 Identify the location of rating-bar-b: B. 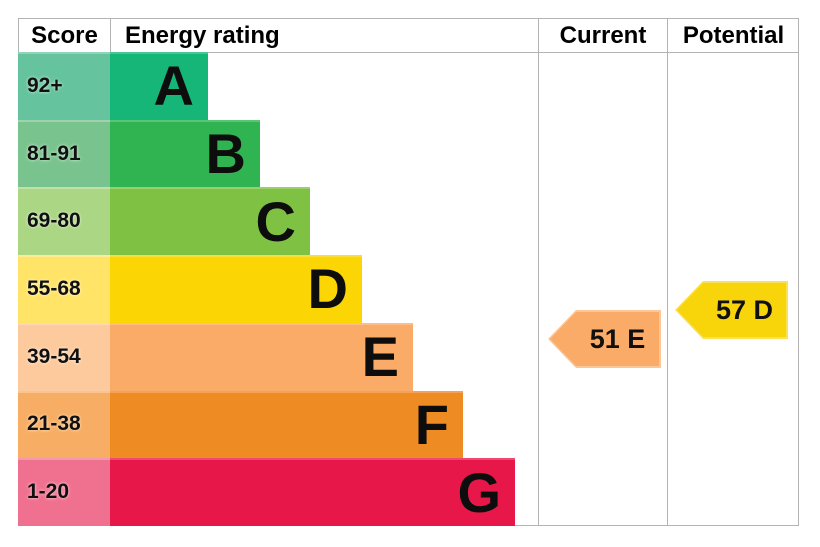
(185, 153).